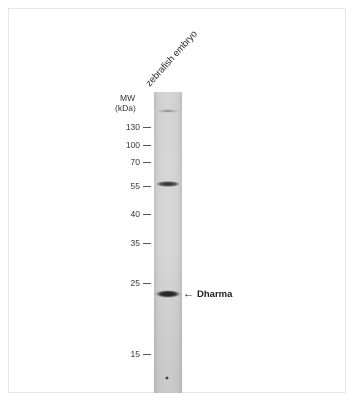  What do you see at coordinates (167, 378) in the screenshot?
I see `blot-speck` at bounding box center [167, 378].